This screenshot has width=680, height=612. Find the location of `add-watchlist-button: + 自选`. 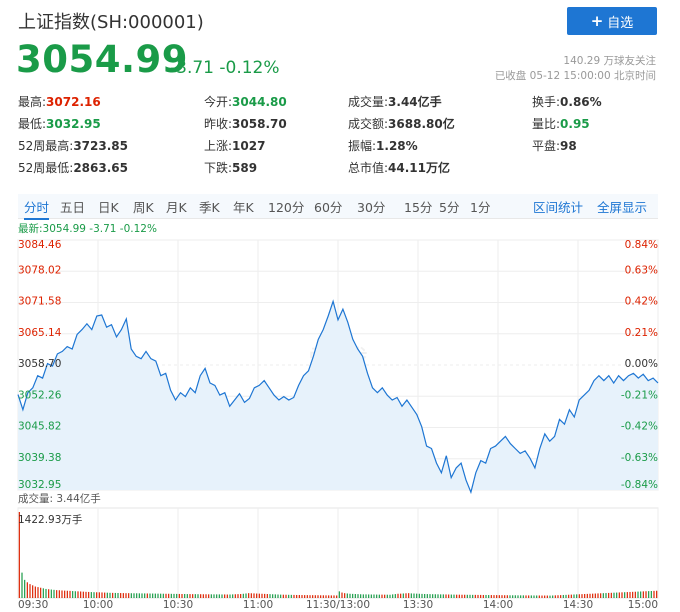

add-watchlist-button: + 自选 is located at coordinates (612, 21).